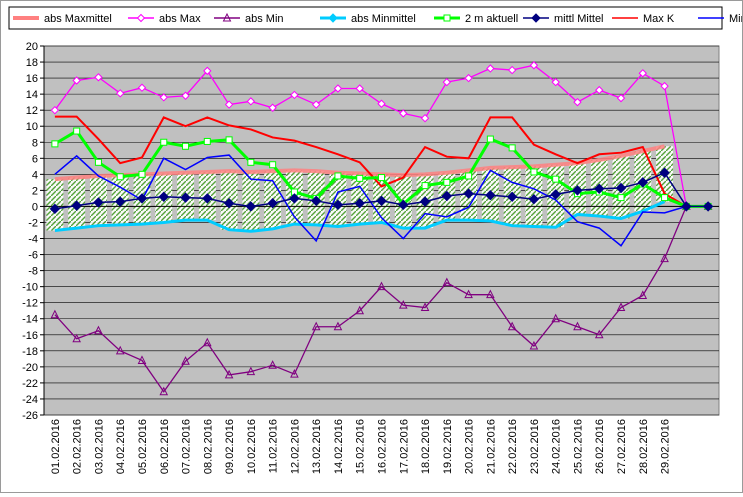 The width and height of the screenshot is (743, 497). What do you see at coordinates (33, 256) in the screenshot?
I see `y-tick-label: -6` at bounding box center [33, 256].